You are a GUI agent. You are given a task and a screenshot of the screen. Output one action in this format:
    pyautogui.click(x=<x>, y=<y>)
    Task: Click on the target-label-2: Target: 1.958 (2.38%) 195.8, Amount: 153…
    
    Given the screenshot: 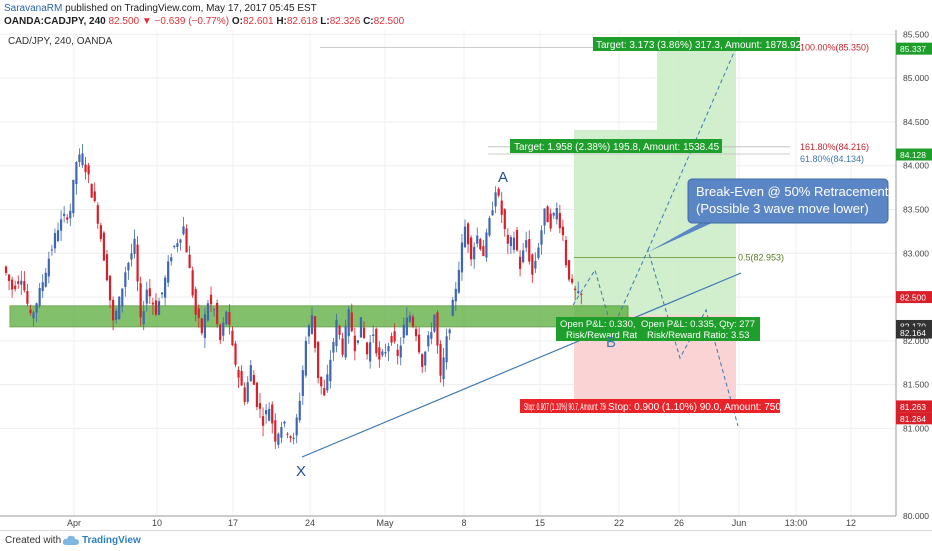 What is the action you would take?
    pyautogui.click(x=617, y=147)
    